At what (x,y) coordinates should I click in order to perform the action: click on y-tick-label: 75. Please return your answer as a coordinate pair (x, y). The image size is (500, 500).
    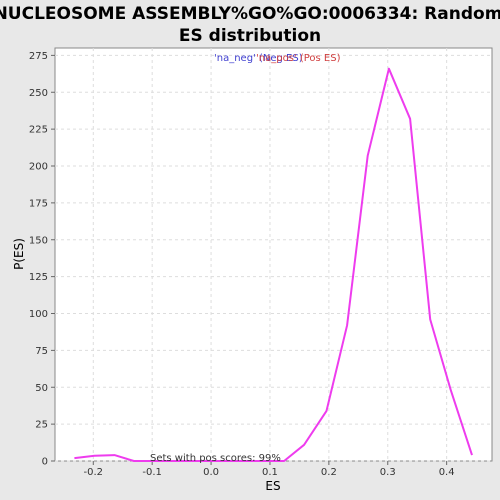
    Looking at the image, I should click on (41, 351).